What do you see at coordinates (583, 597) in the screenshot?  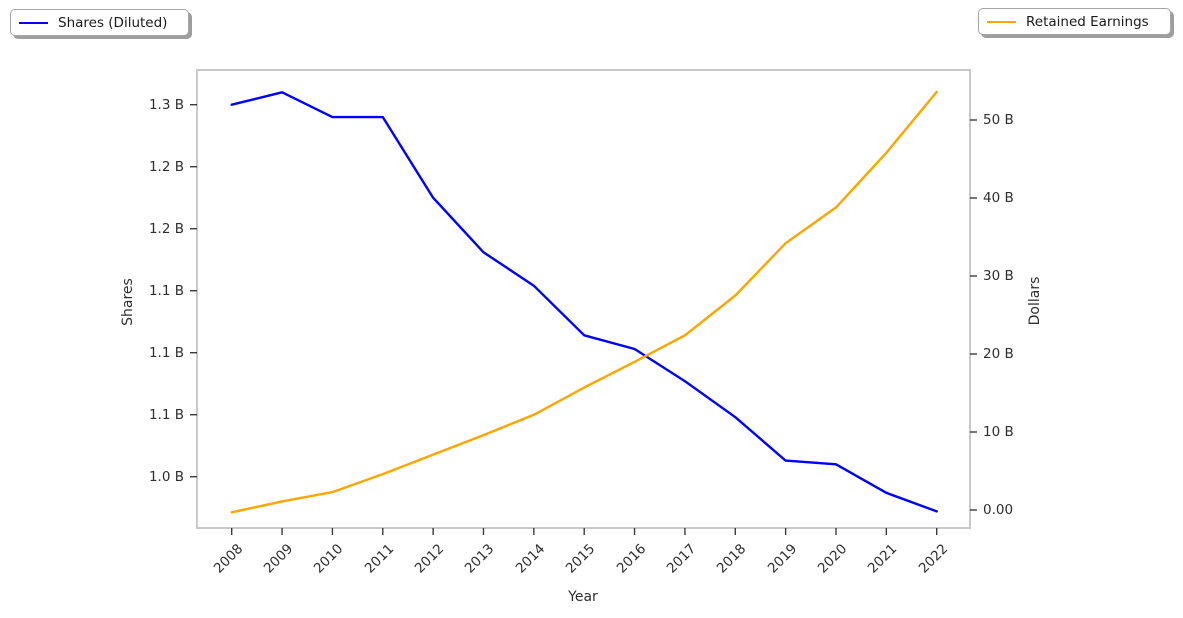 I see `x-axis-title: Year` at bounding box center [583, 597].